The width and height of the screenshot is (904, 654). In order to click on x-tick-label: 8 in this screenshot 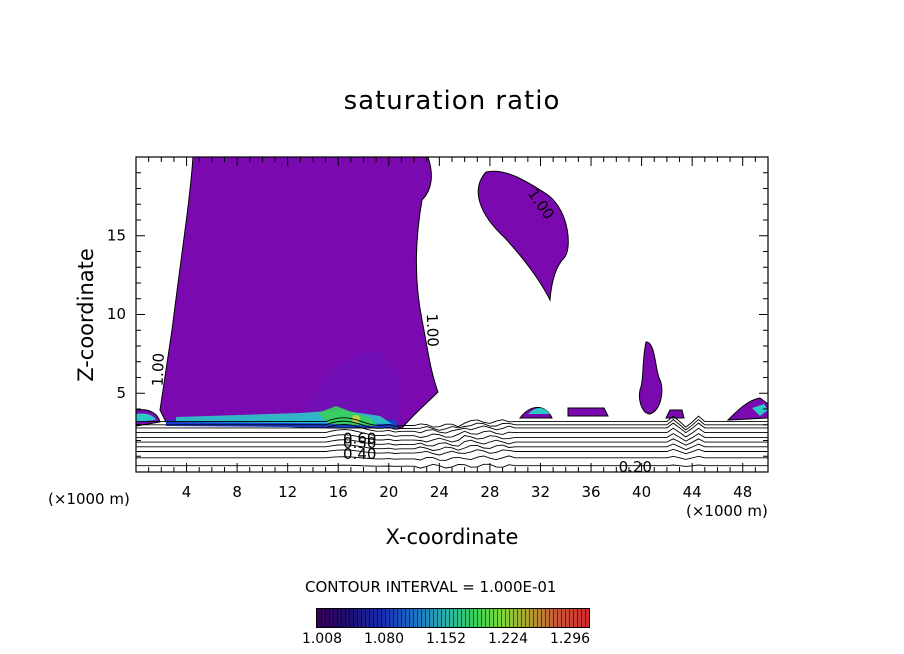, I will do `click(237, 492)`.